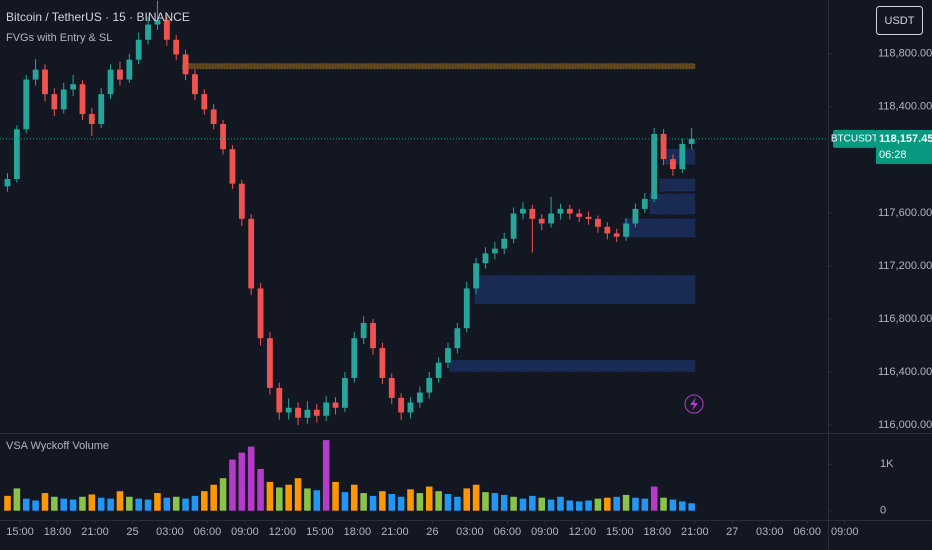 This screenshot has width=932, height=550. I want to click on x-tick-label: 18:00, so click(658, 532).